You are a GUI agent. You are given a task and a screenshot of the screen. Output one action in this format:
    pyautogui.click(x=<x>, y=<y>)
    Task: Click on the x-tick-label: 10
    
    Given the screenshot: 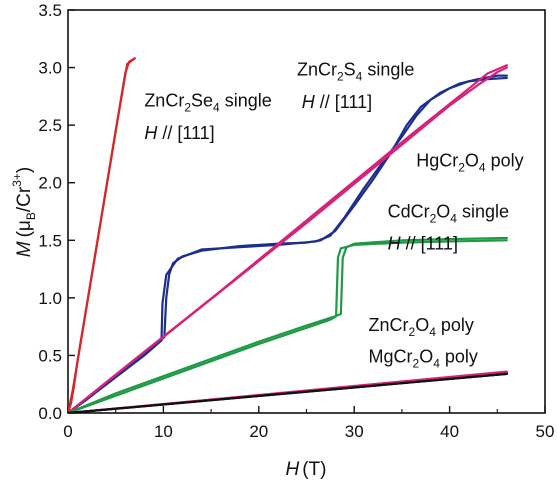 What is the action you would take?
    pyautogui.click(x=163, y=431)
    